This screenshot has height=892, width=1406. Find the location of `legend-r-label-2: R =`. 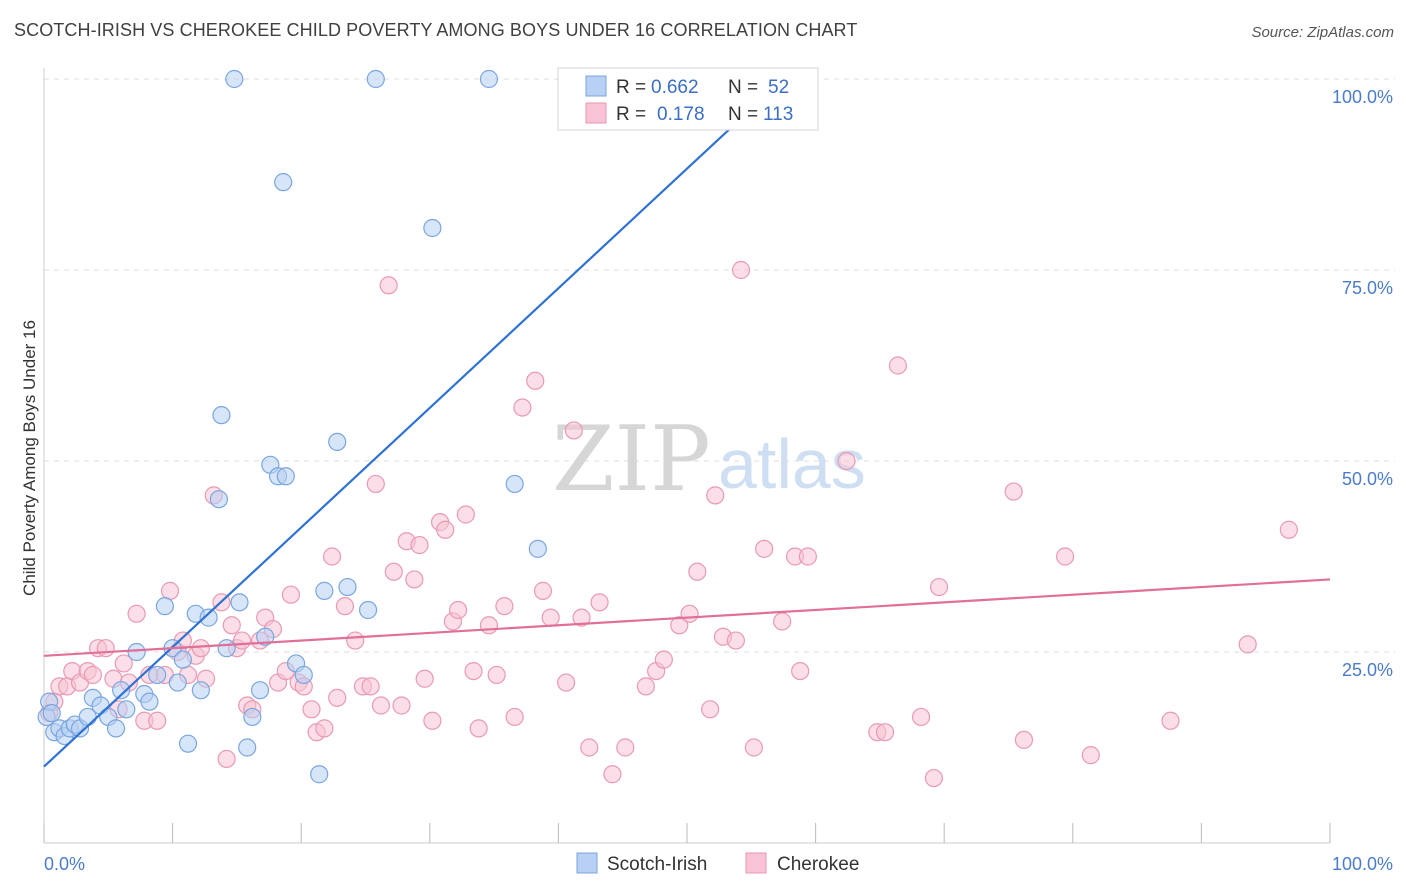

legend-r-label-2: R = is located at coordinates (631, 114).